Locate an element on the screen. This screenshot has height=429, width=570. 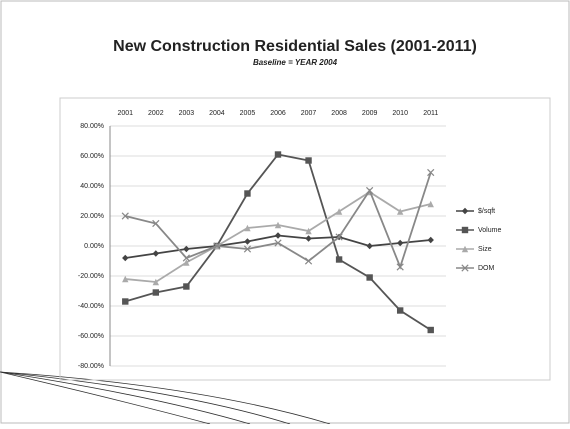
x-tick-label: 2001 is located at coordinates (125, 113).